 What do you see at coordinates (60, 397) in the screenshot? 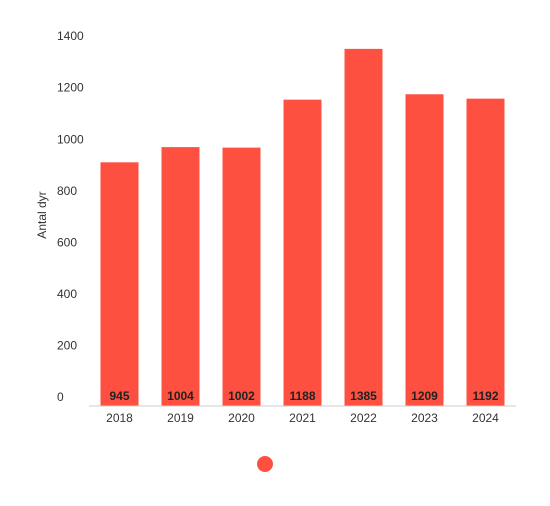
I see `y-tick-label: 0` at bounding box center [60, 397].